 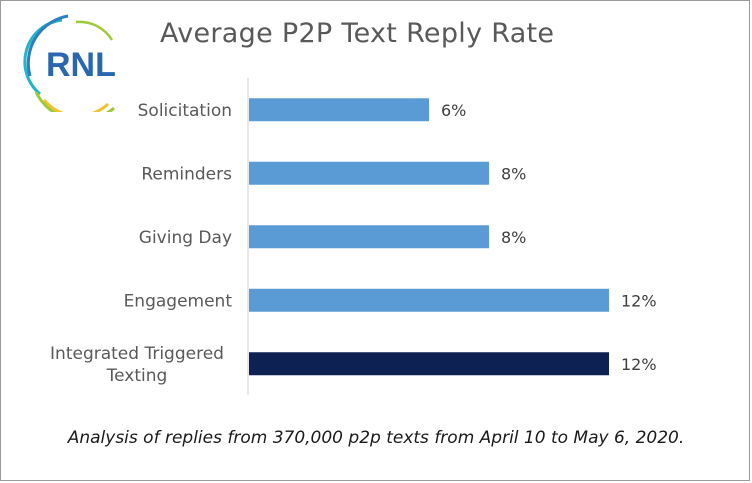 I want to click on category-label: Giving Day, so click(x=185, y=238).